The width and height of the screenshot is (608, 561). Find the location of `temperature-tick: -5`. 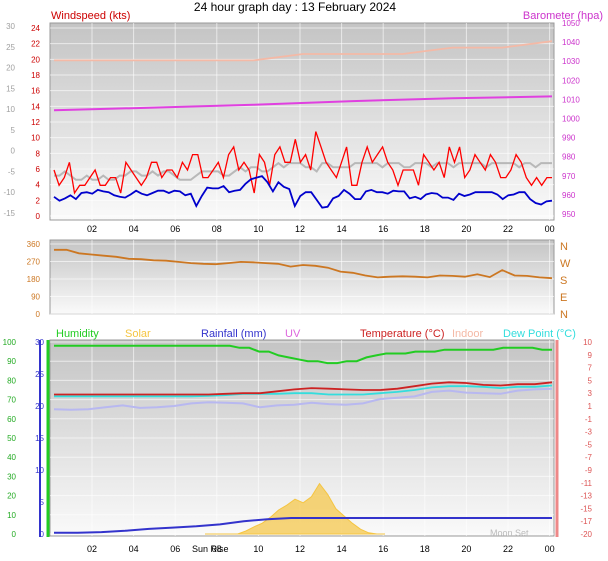

temperature-tick: -5 is located at coordinates (589, 444).